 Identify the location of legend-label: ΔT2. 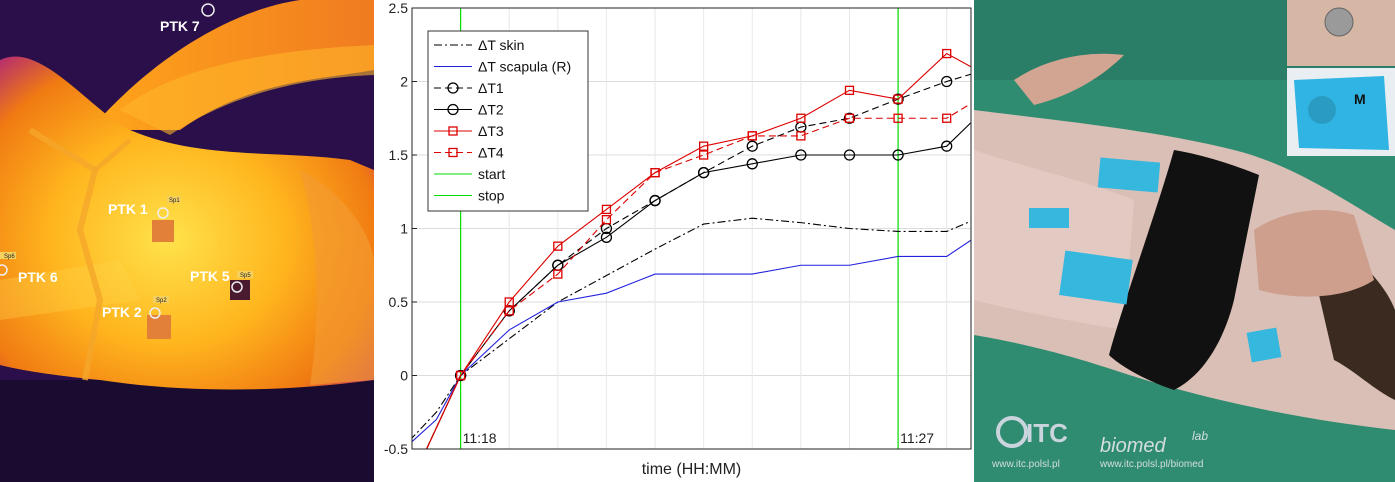
(491, 110).